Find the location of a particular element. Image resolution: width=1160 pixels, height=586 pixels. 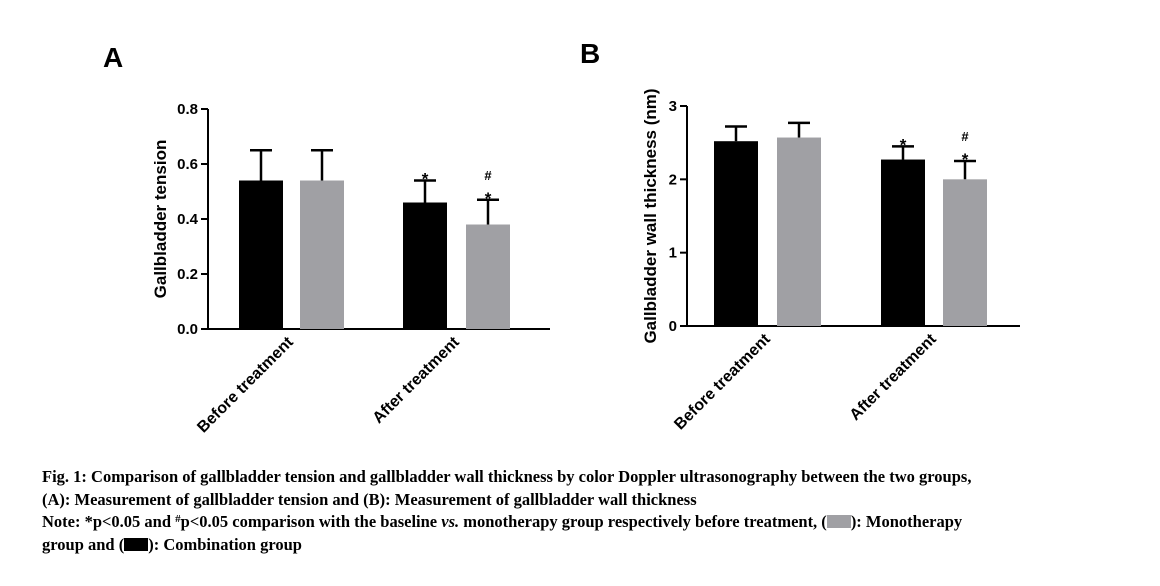

y-axis-label: Gallbladder tension is located at coordinates (160, 219).